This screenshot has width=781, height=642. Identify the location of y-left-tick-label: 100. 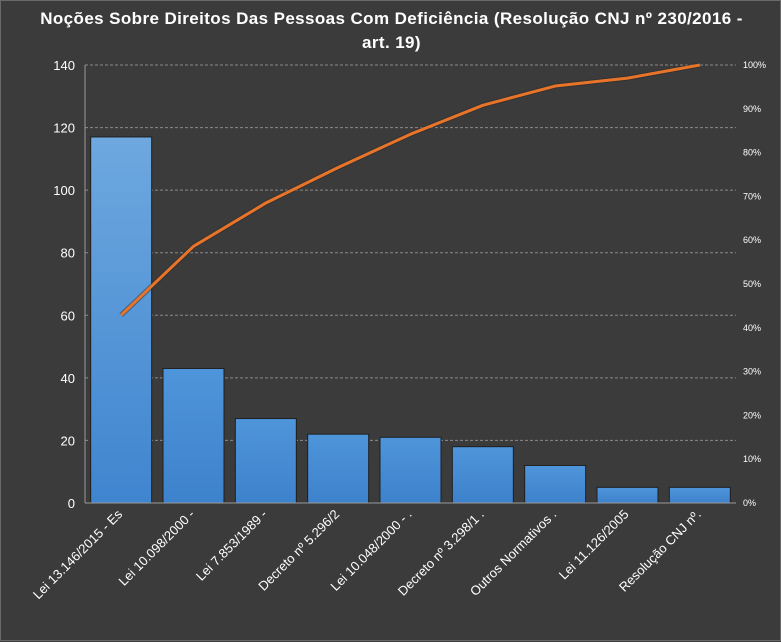
(64, 190).